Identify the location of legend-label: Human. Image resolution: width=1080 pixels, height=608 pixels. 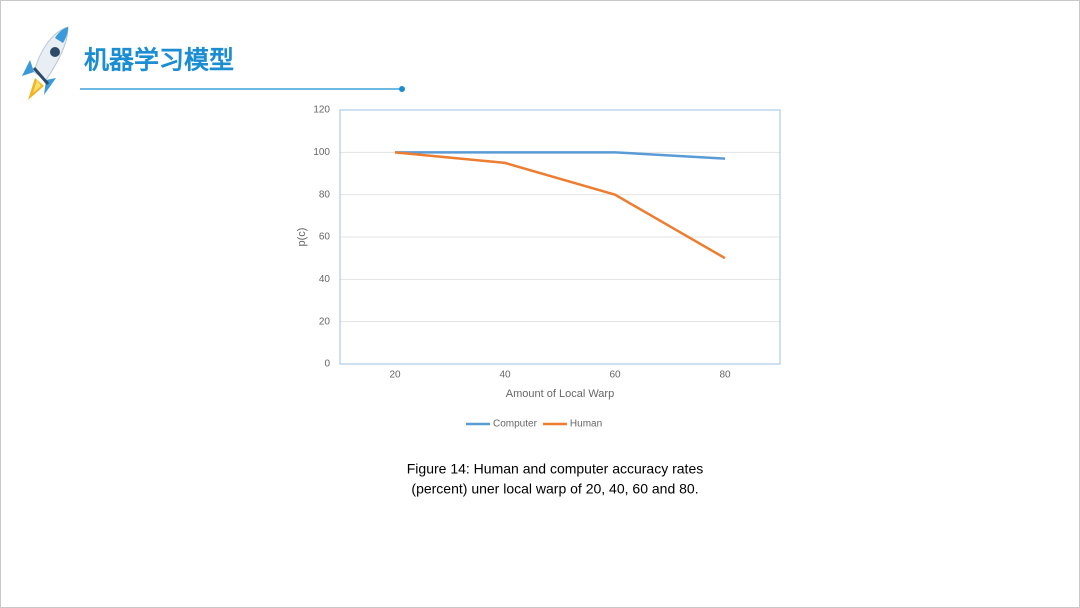
(586, 424).